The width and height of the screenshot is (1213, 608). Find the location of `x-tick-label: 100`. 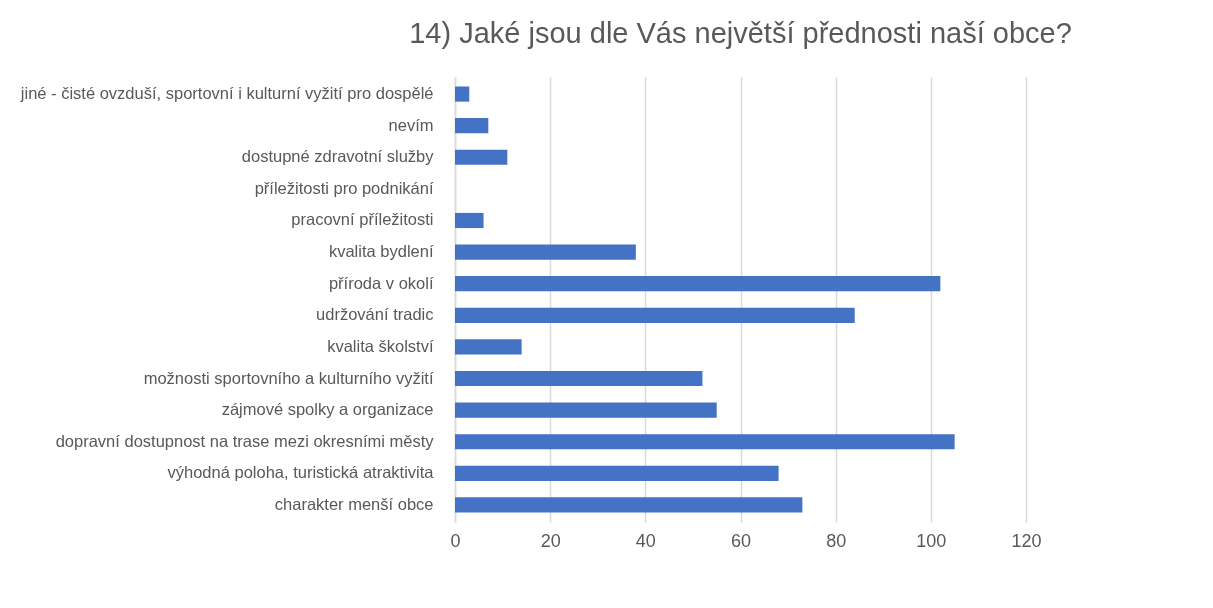

x-tick-label: 100 is located at coordinates (931, 540).